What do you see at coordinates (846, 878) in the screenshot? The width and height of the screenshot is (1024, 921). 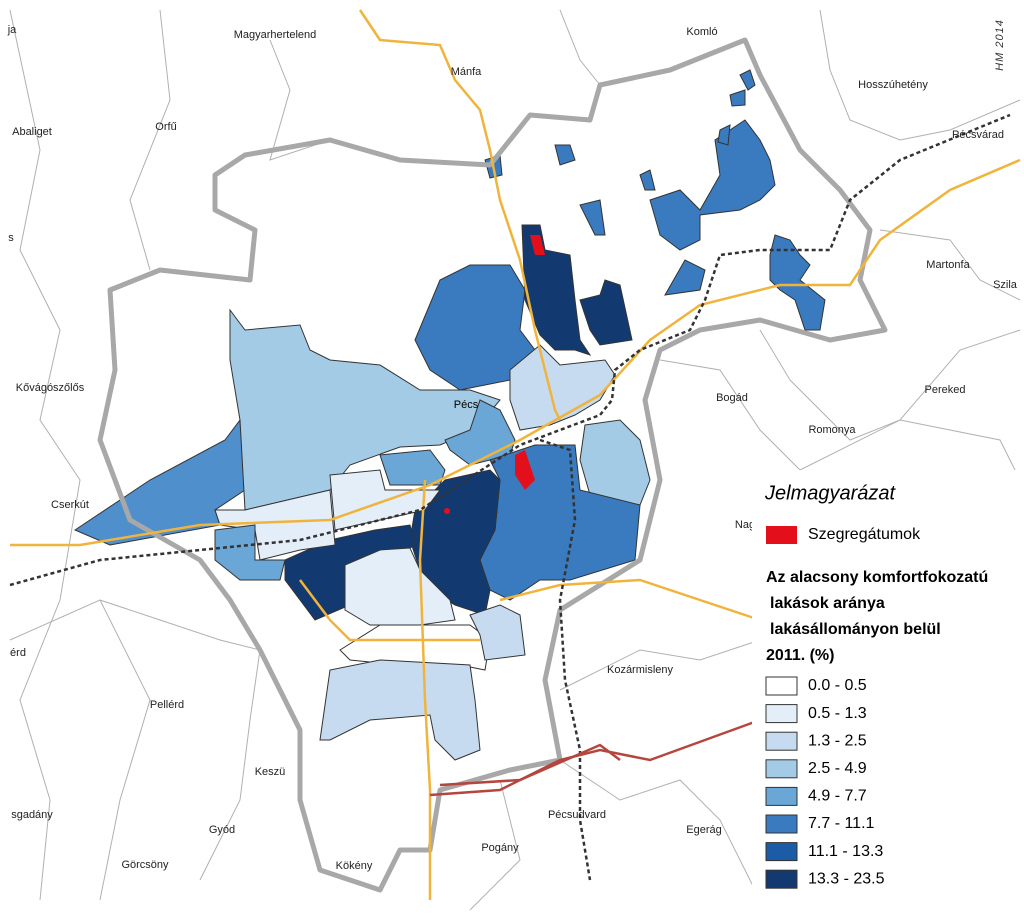 I see `legend-label: 13.3 - 23.5` at bounding box center [846, 878].